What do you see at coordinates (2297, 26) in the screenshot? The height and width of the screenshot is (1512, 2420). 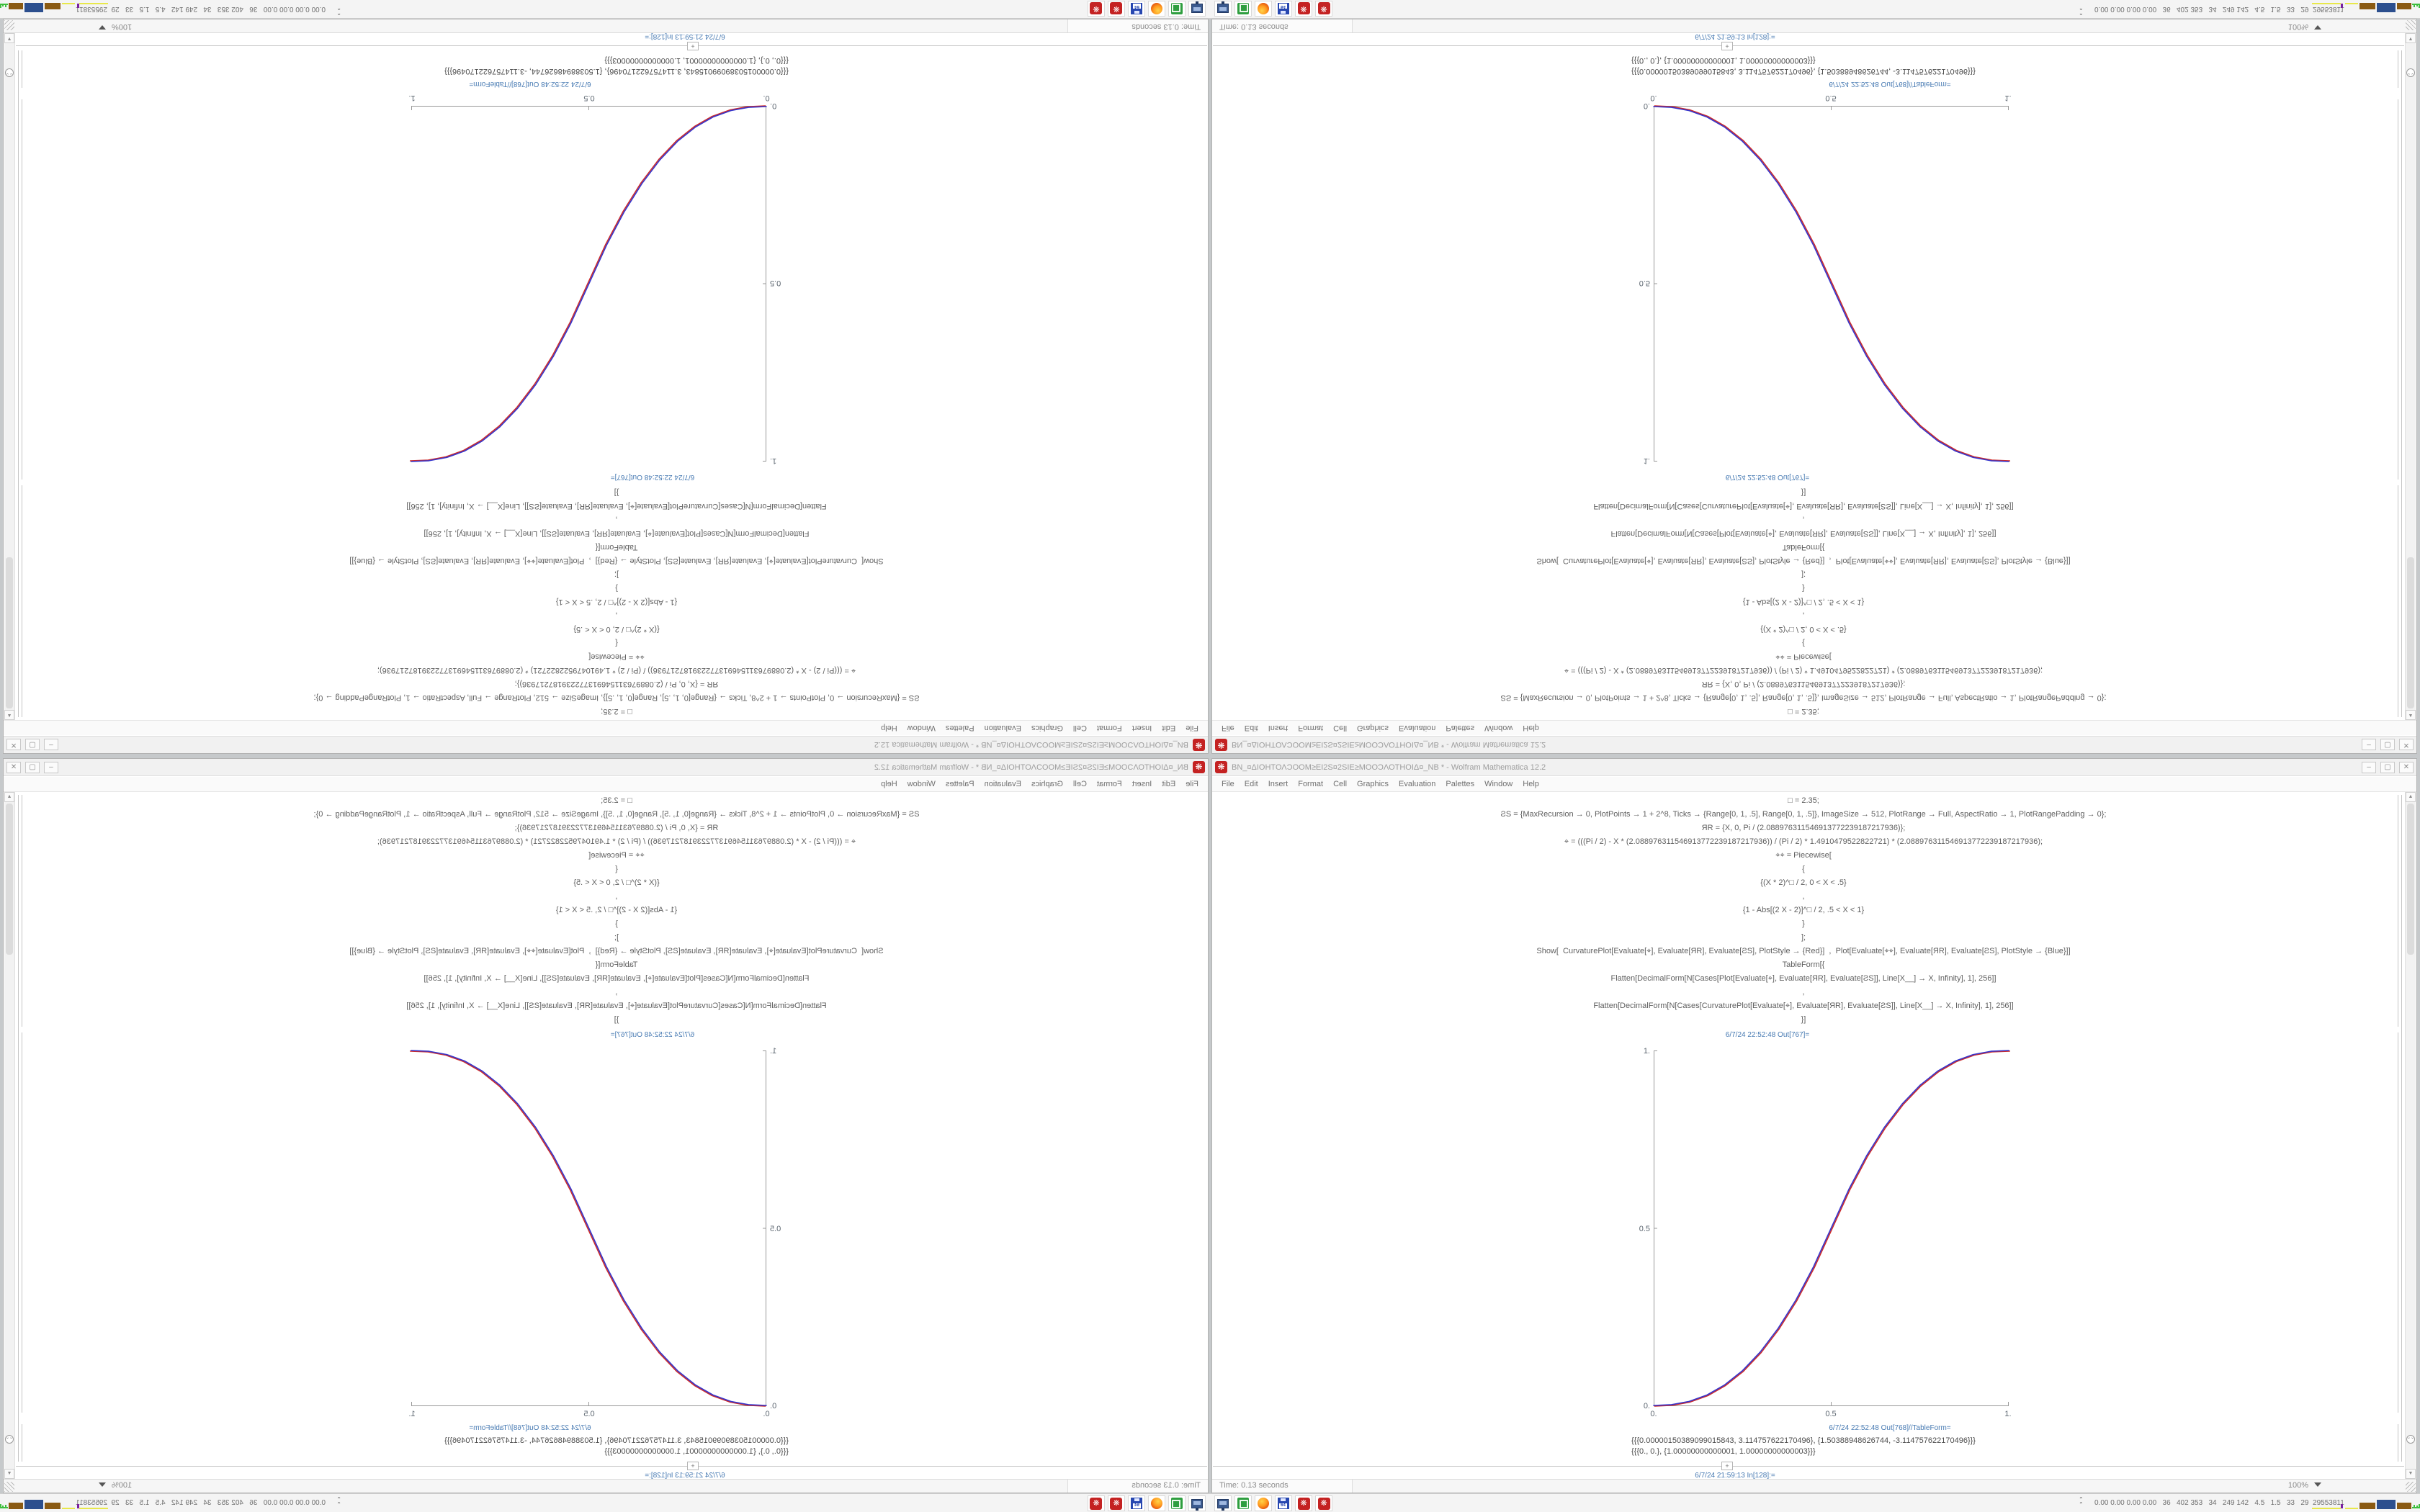 I see `status-zoom-level: 100%` at bounding box center [2297, 26].